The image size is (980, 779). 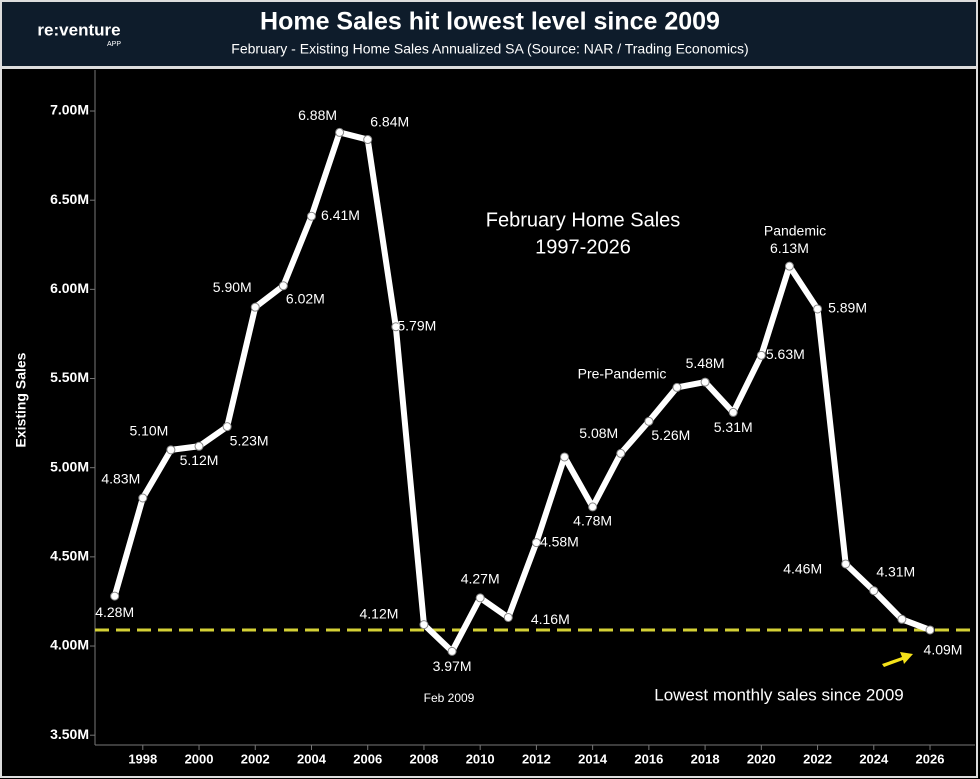 What do you see at coordinates (670, 435) in the screenshot?
I see `value-label: 5.26M` at bounding box center [670, 435].